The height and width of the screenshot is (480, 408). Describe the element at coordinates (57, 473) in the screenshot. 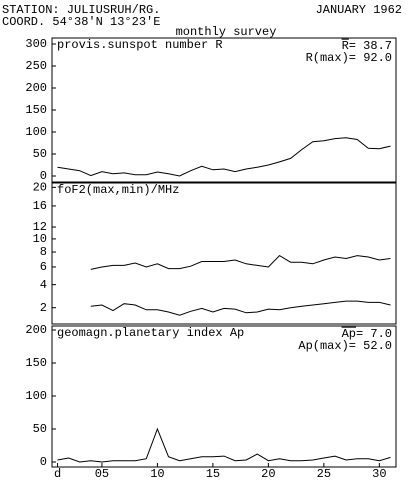

I see `x-tick-label: d` at that location.